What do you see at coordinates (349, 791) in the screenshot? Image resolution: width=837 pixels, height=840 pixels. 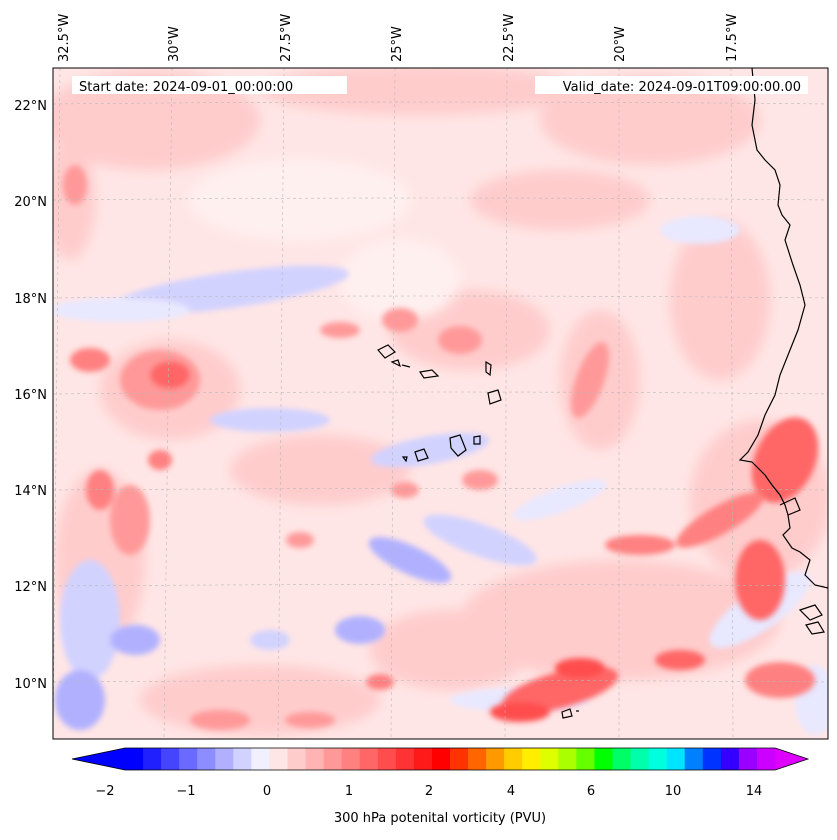 I see `cb-tick-3: 1` at bounding box center [349, 791].